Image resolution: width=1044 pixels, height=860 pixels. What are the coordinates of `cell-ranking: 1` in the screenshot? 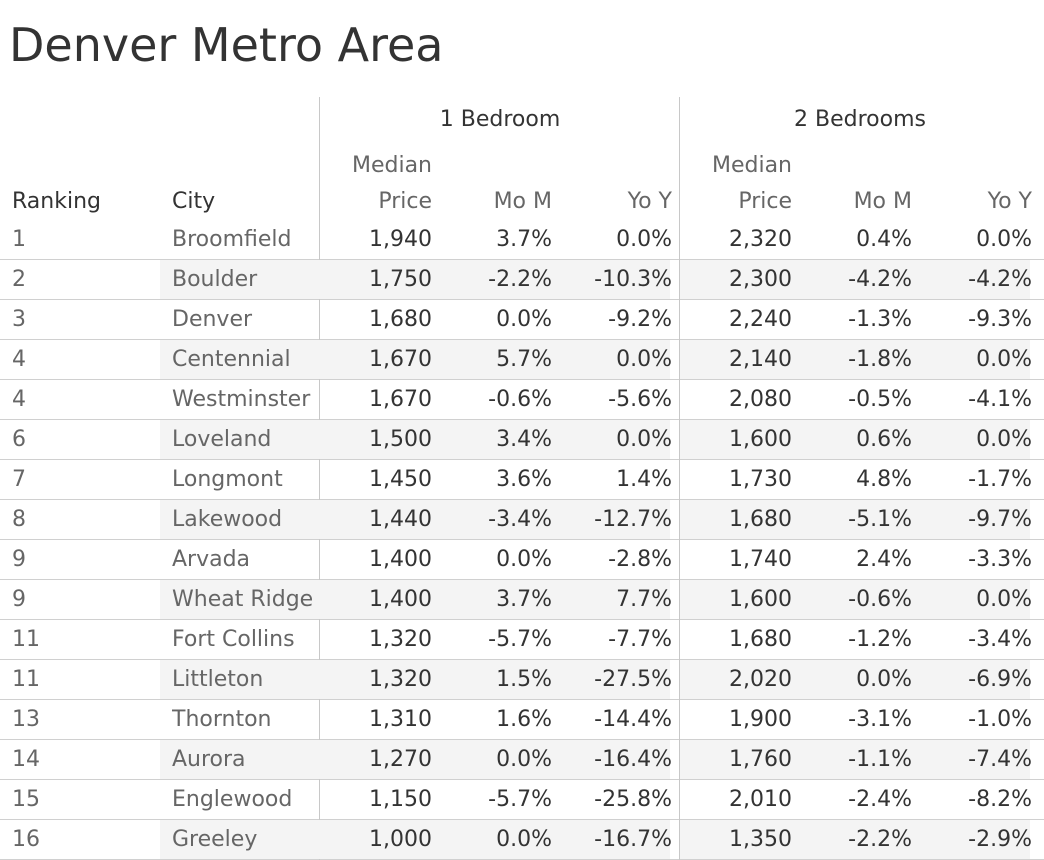 It's located at (19, 239).